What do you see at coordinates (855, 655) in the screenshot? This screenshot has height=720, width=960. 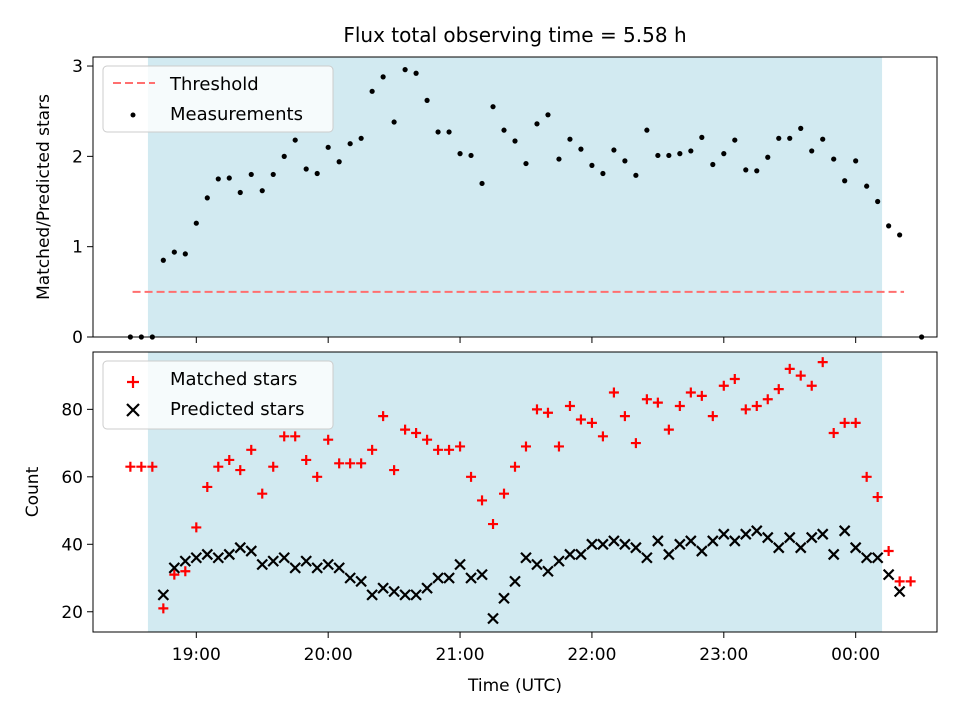 I see `x-tick-label: 00:00` at bounding box center [855, 655].